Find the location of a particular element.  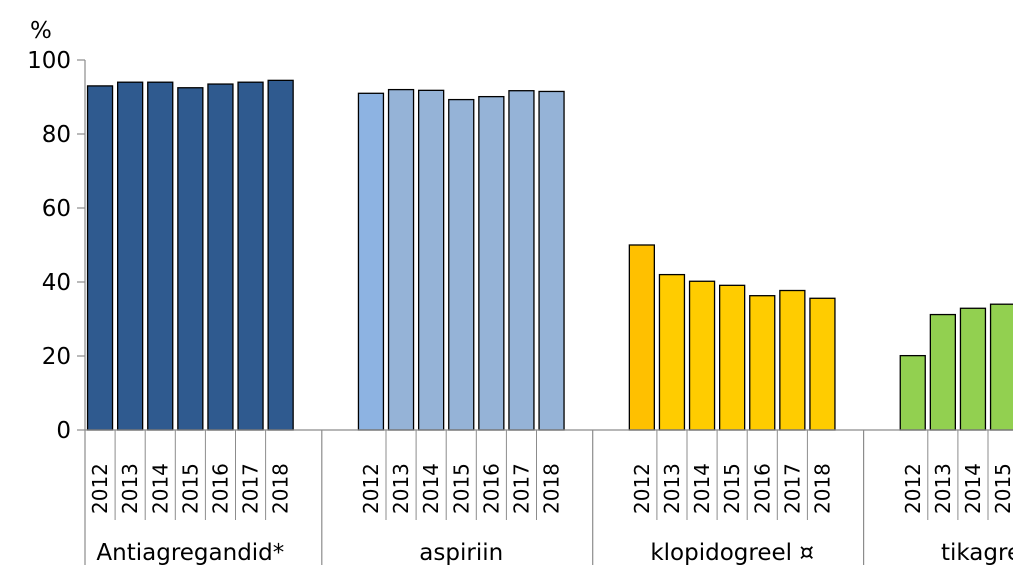

bar-klopidogreel-2013 is located at coordinates (672, 352).